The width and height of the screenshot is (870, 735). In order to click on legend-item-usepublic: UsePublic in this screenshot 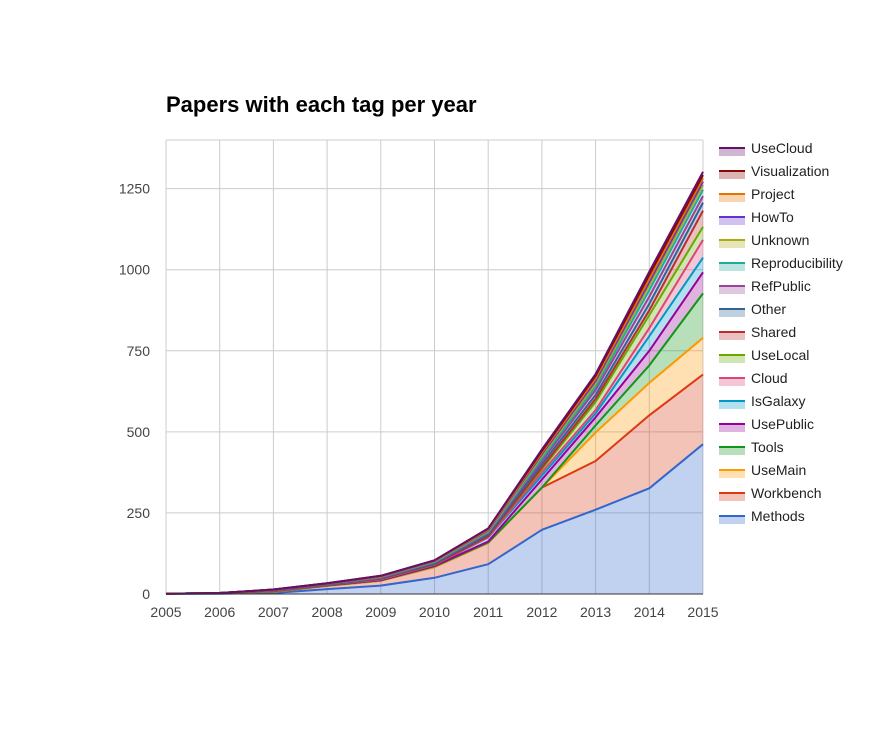, I will do `click(766, 424)`.